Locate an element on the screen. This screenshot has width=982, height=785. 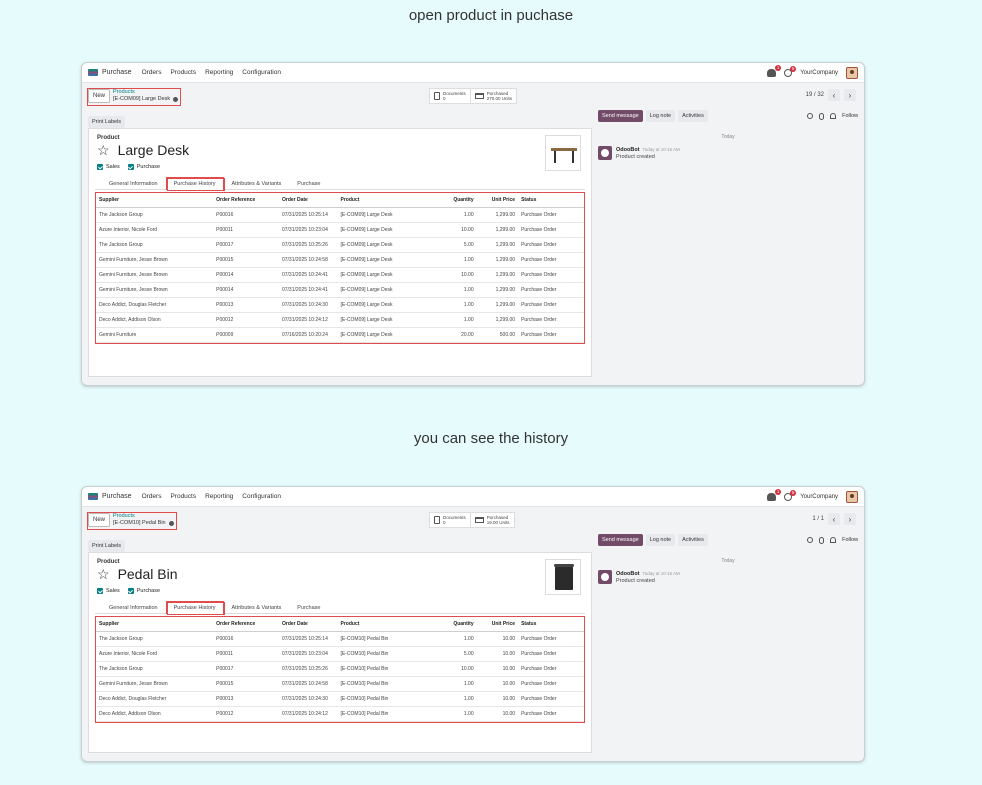
pager-value: 1 / 1 is located at coordinates (818, 519).